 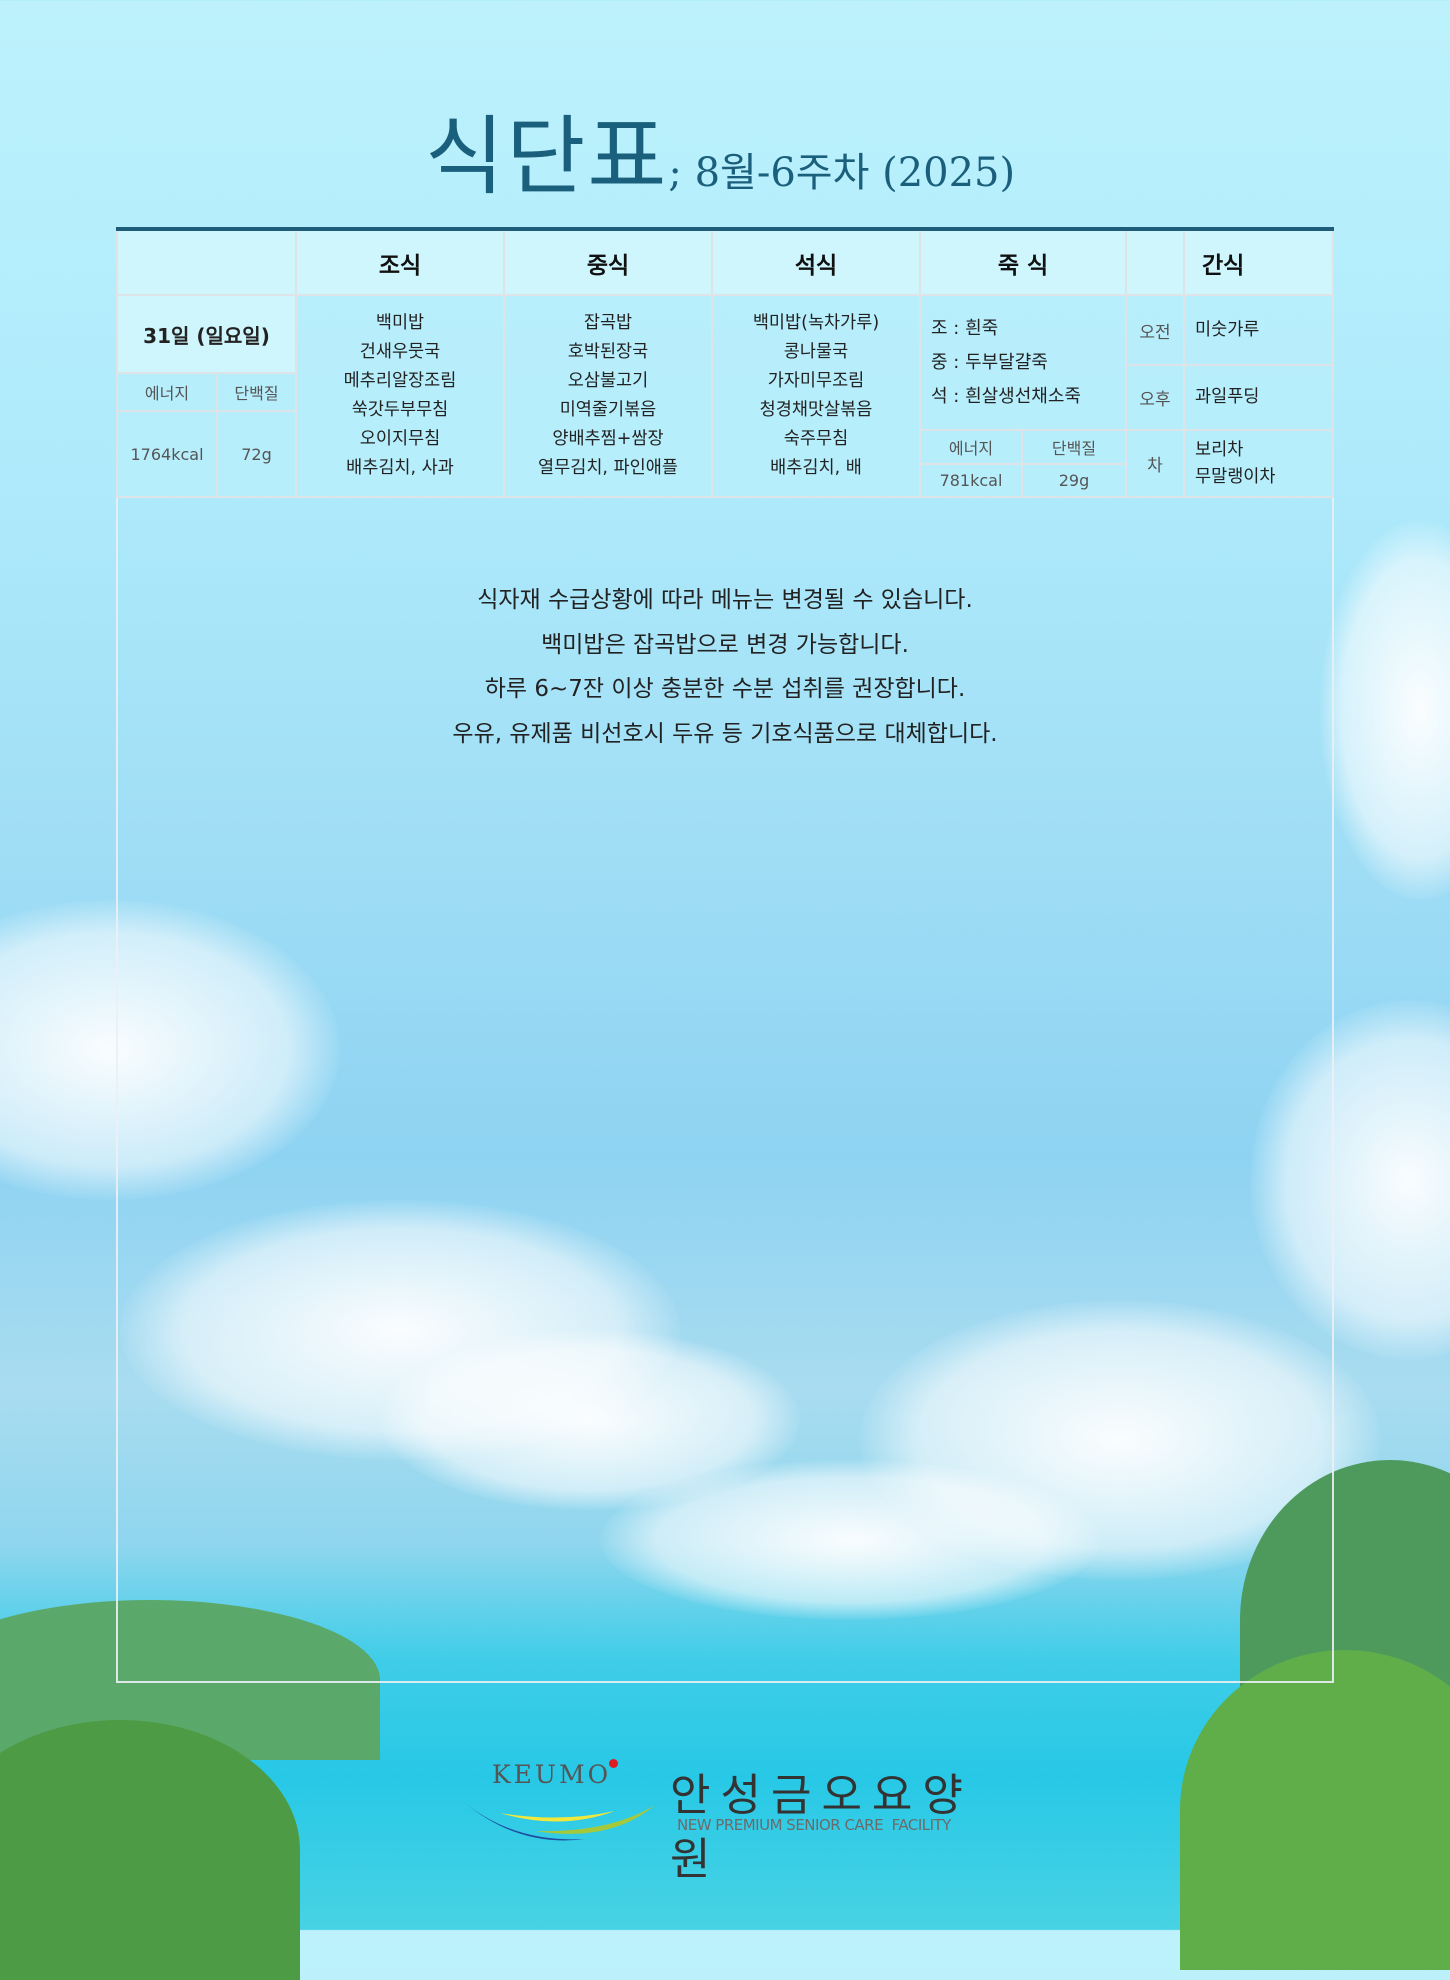 I want to click on header-breakfast: 조식, so click(x=401, y=263).